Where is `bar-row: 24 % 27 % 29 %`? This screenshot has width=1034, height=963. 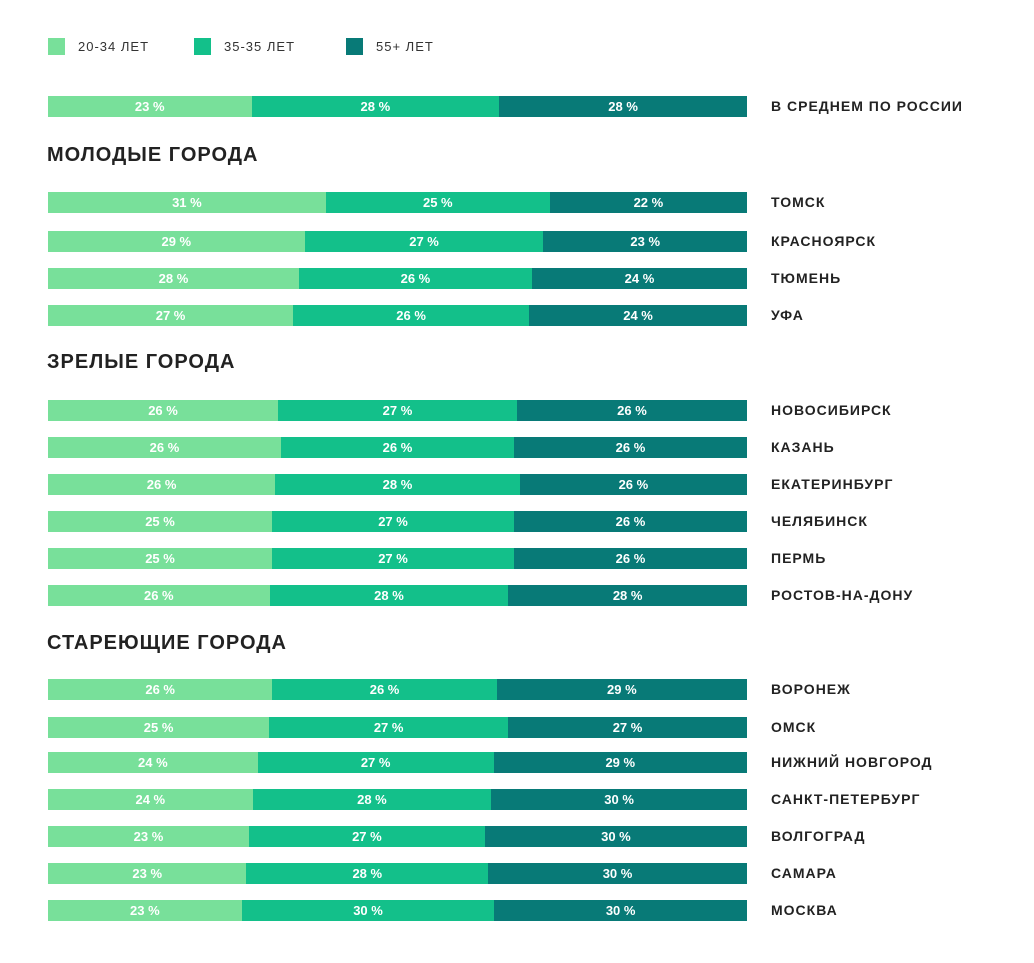
bar-row: 24 % 27 % 29 % is located at coordinates (397, 762).